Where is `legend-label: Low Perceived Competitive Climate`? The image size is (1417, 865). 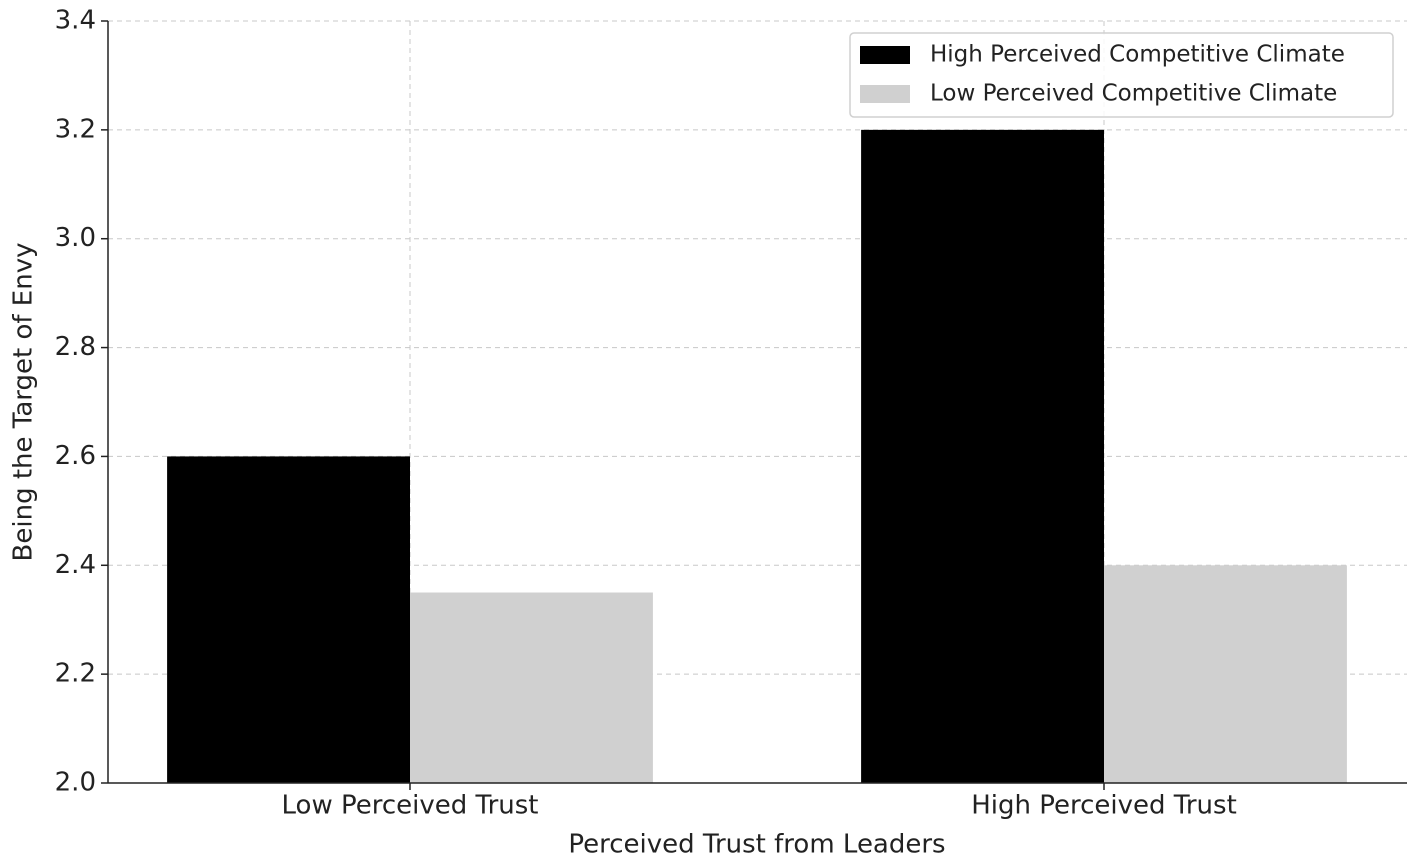
legend-label: Low Perceived Competitive Climate is located at coordinates (1133, 94).